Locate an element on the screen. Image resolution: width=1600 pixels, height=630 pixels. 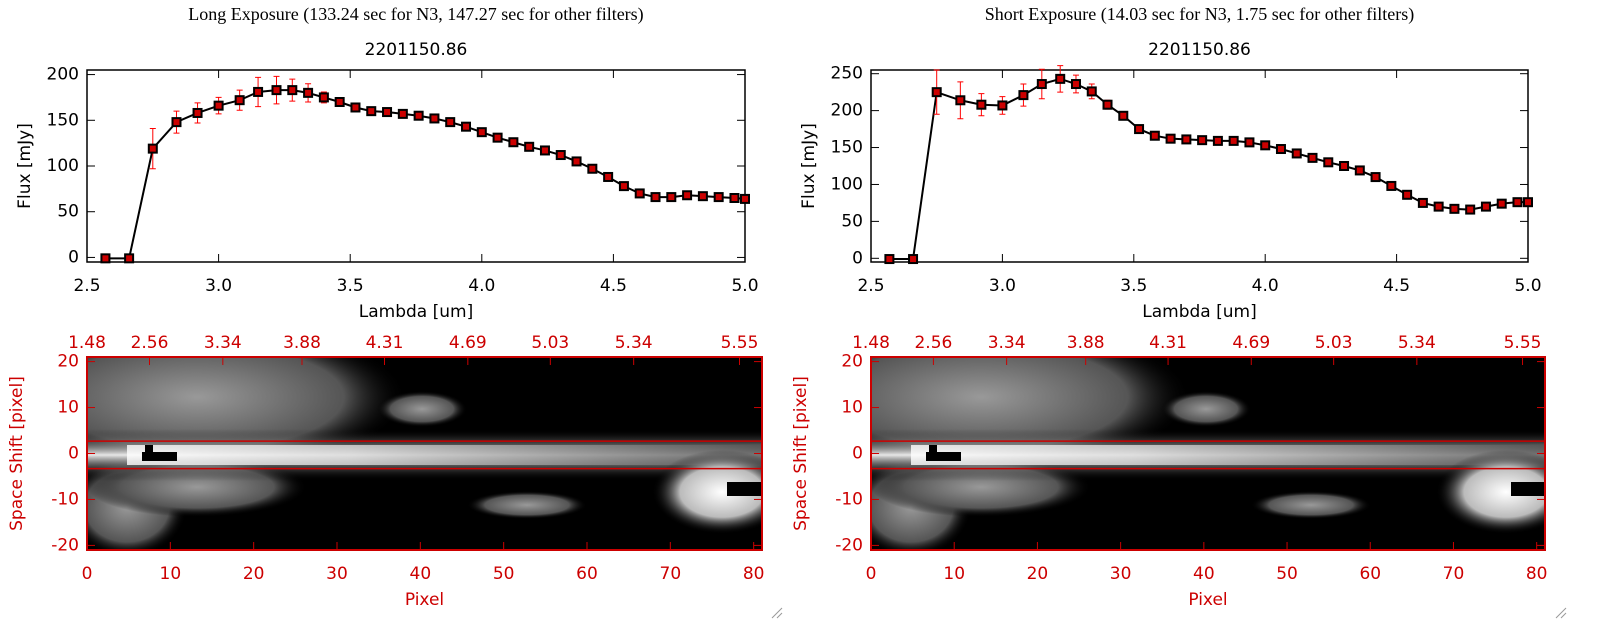
y-tick-label: 150 is located at coordinates (63, 120).